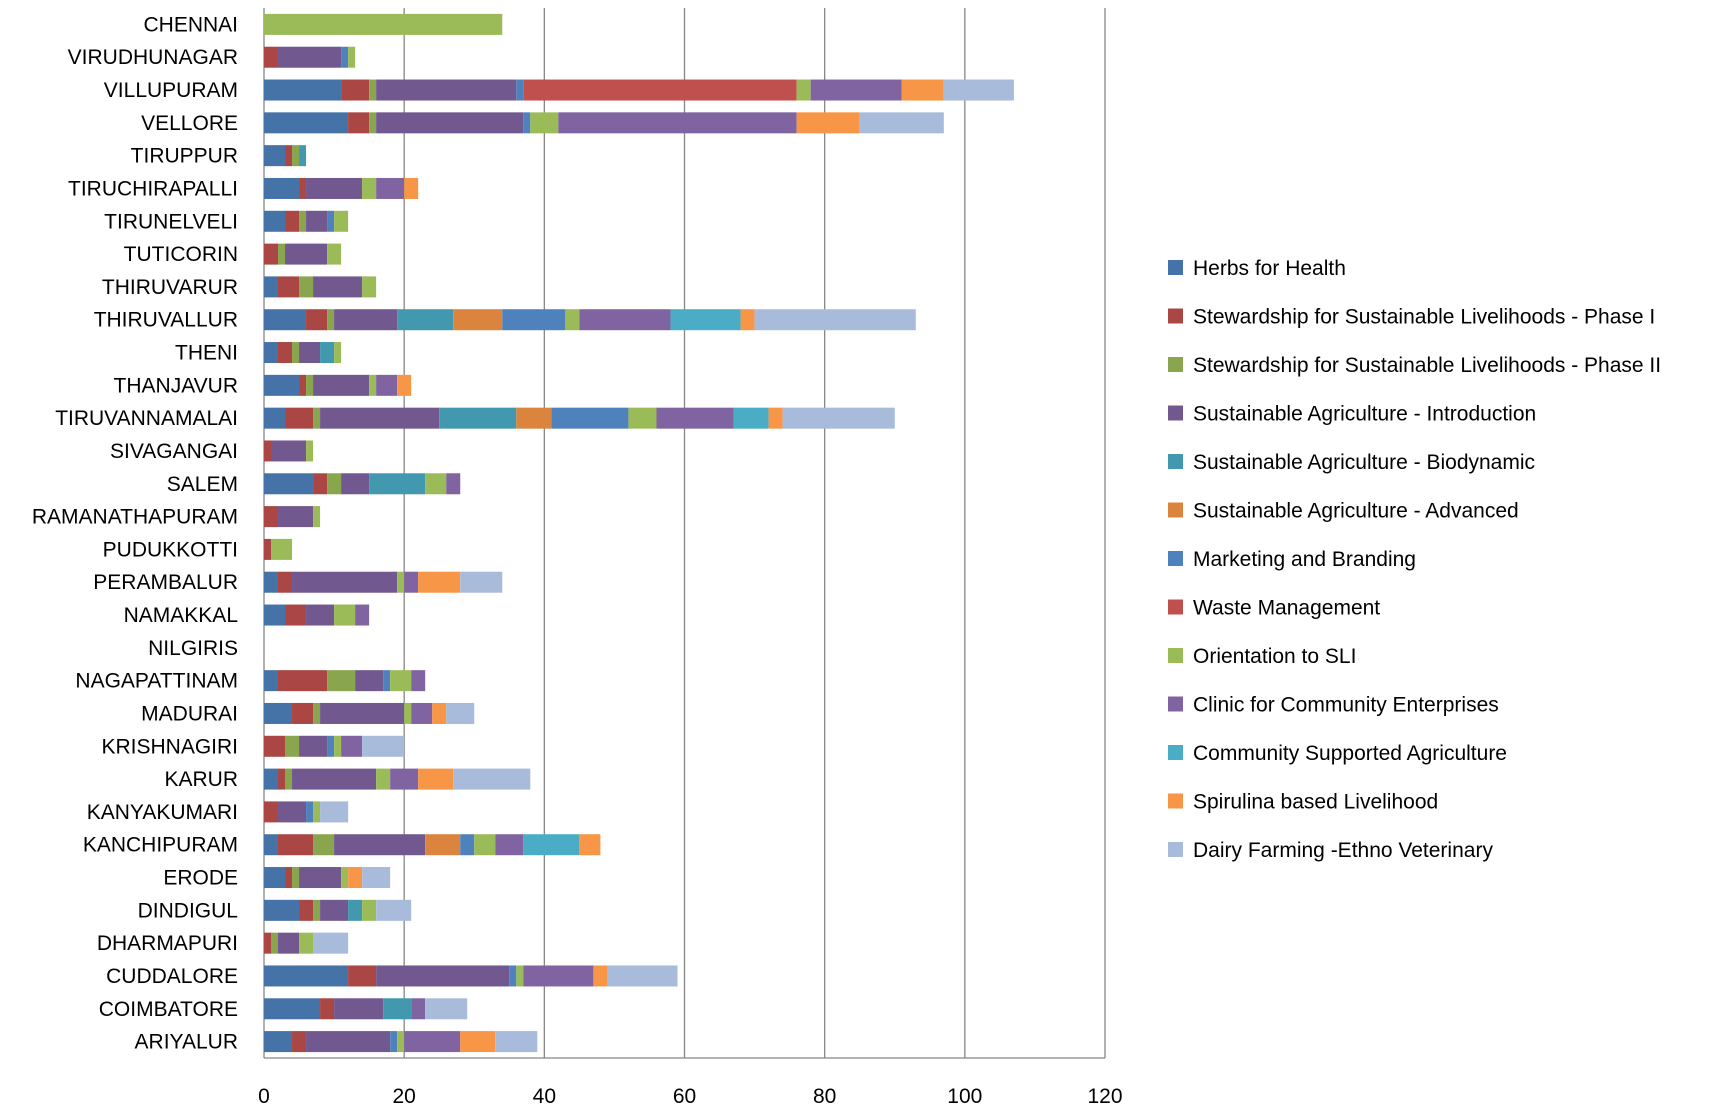 The image size is (1735, 1104). I want to click on category-label: NILGIRIS, so click(193, 648).